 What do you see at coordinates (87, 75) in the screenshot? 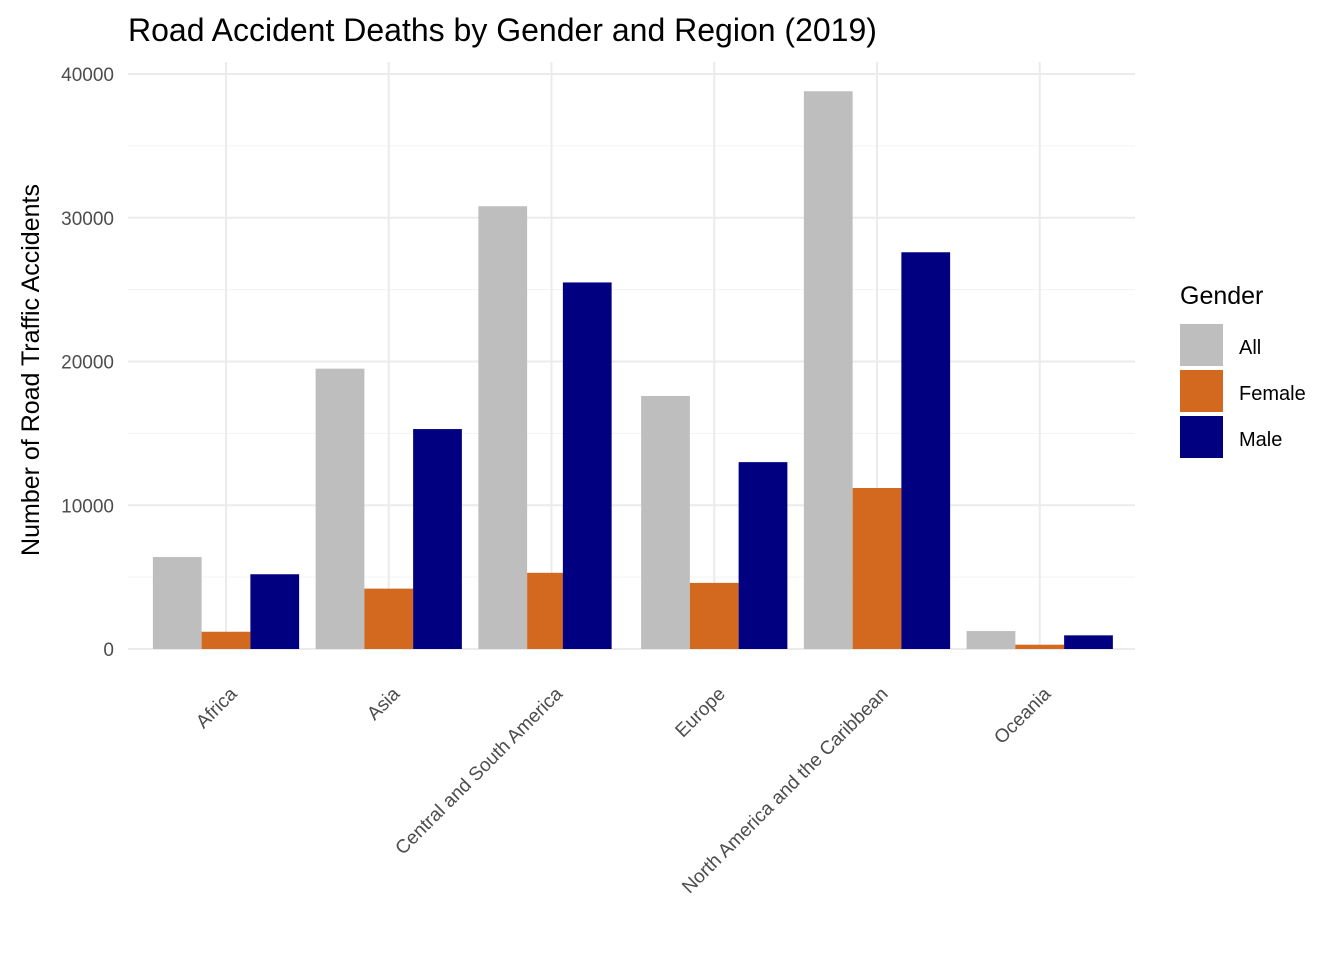
I see `y-tick-label: 40000` at bounding box center [87, 75].